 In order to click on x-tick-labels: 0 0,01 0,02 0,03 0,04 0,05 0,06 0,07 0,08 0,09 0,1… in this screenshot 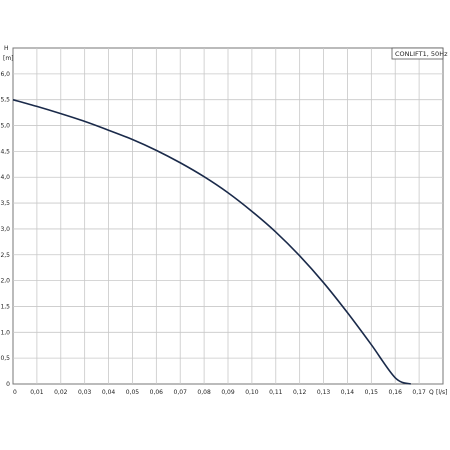, I will do `click(219, 392)`.